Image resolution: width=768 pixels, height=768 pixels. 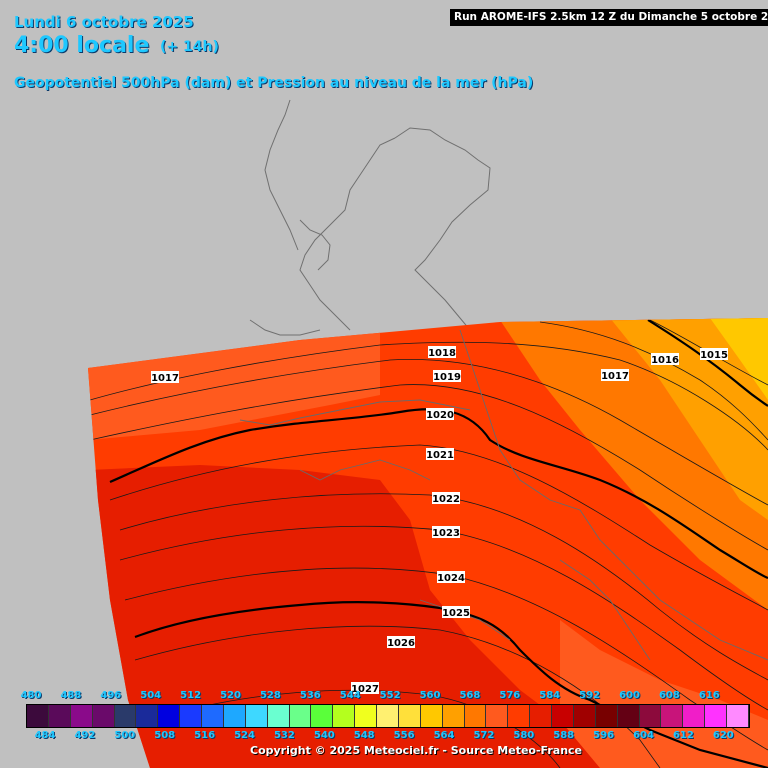 What do you see at coordinates (310, 695) in the screenshot?
I see `legend-top-value: 536` at bounding box center [310, 695].